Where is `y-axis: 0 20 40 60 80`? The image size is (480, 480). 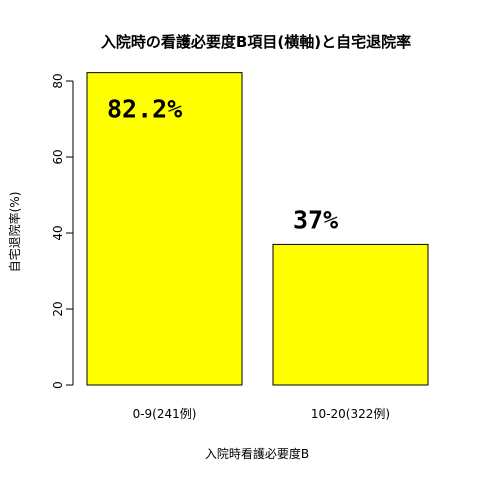
y-axis: 0 20 40 60 80 is located at coordinates (62, 231).